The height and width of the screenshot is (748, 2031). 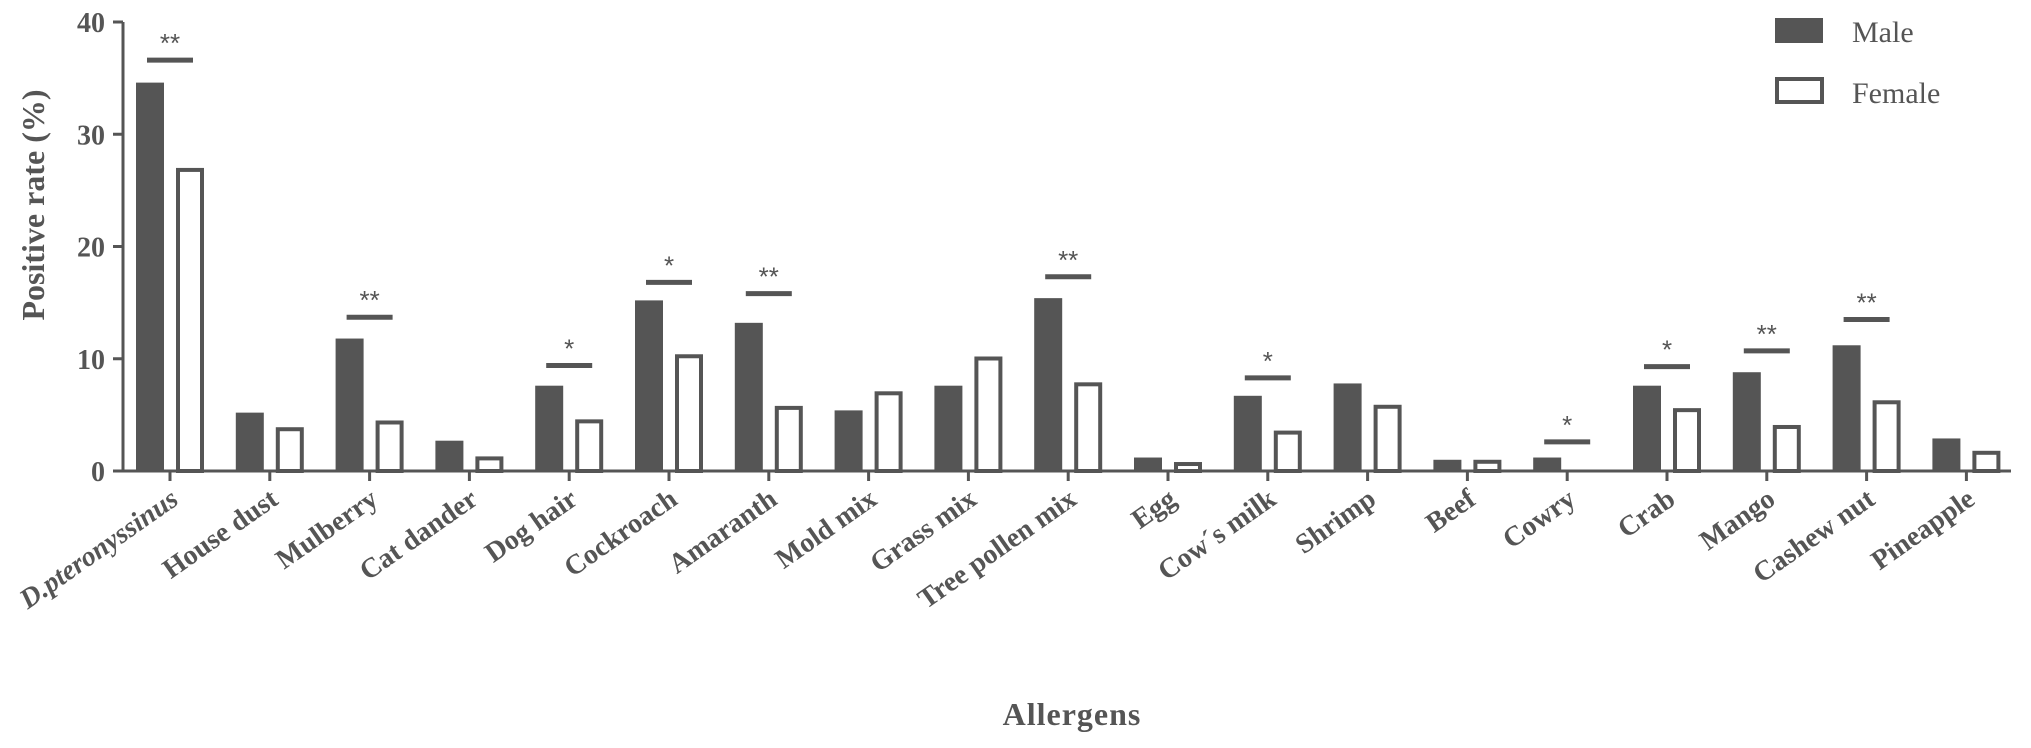 I want to click on category-label: Cockroach, so click(x=621, y=533).